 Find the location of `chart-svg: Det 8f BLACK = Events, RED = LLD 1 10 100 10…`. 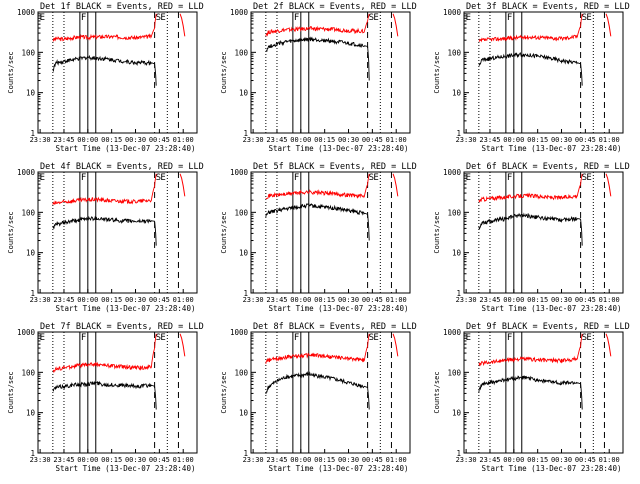

chart-svg: Det 8f BLACK = Events, RED = LLD 1 10 100 10… is located at coordinates (318, 397).